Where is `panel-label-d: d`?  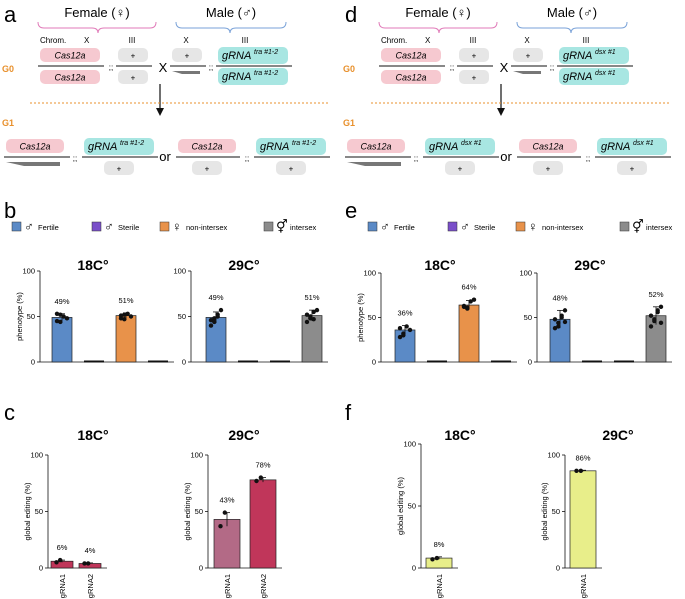
panel-label-d: d is located at coordinates (351, 14).